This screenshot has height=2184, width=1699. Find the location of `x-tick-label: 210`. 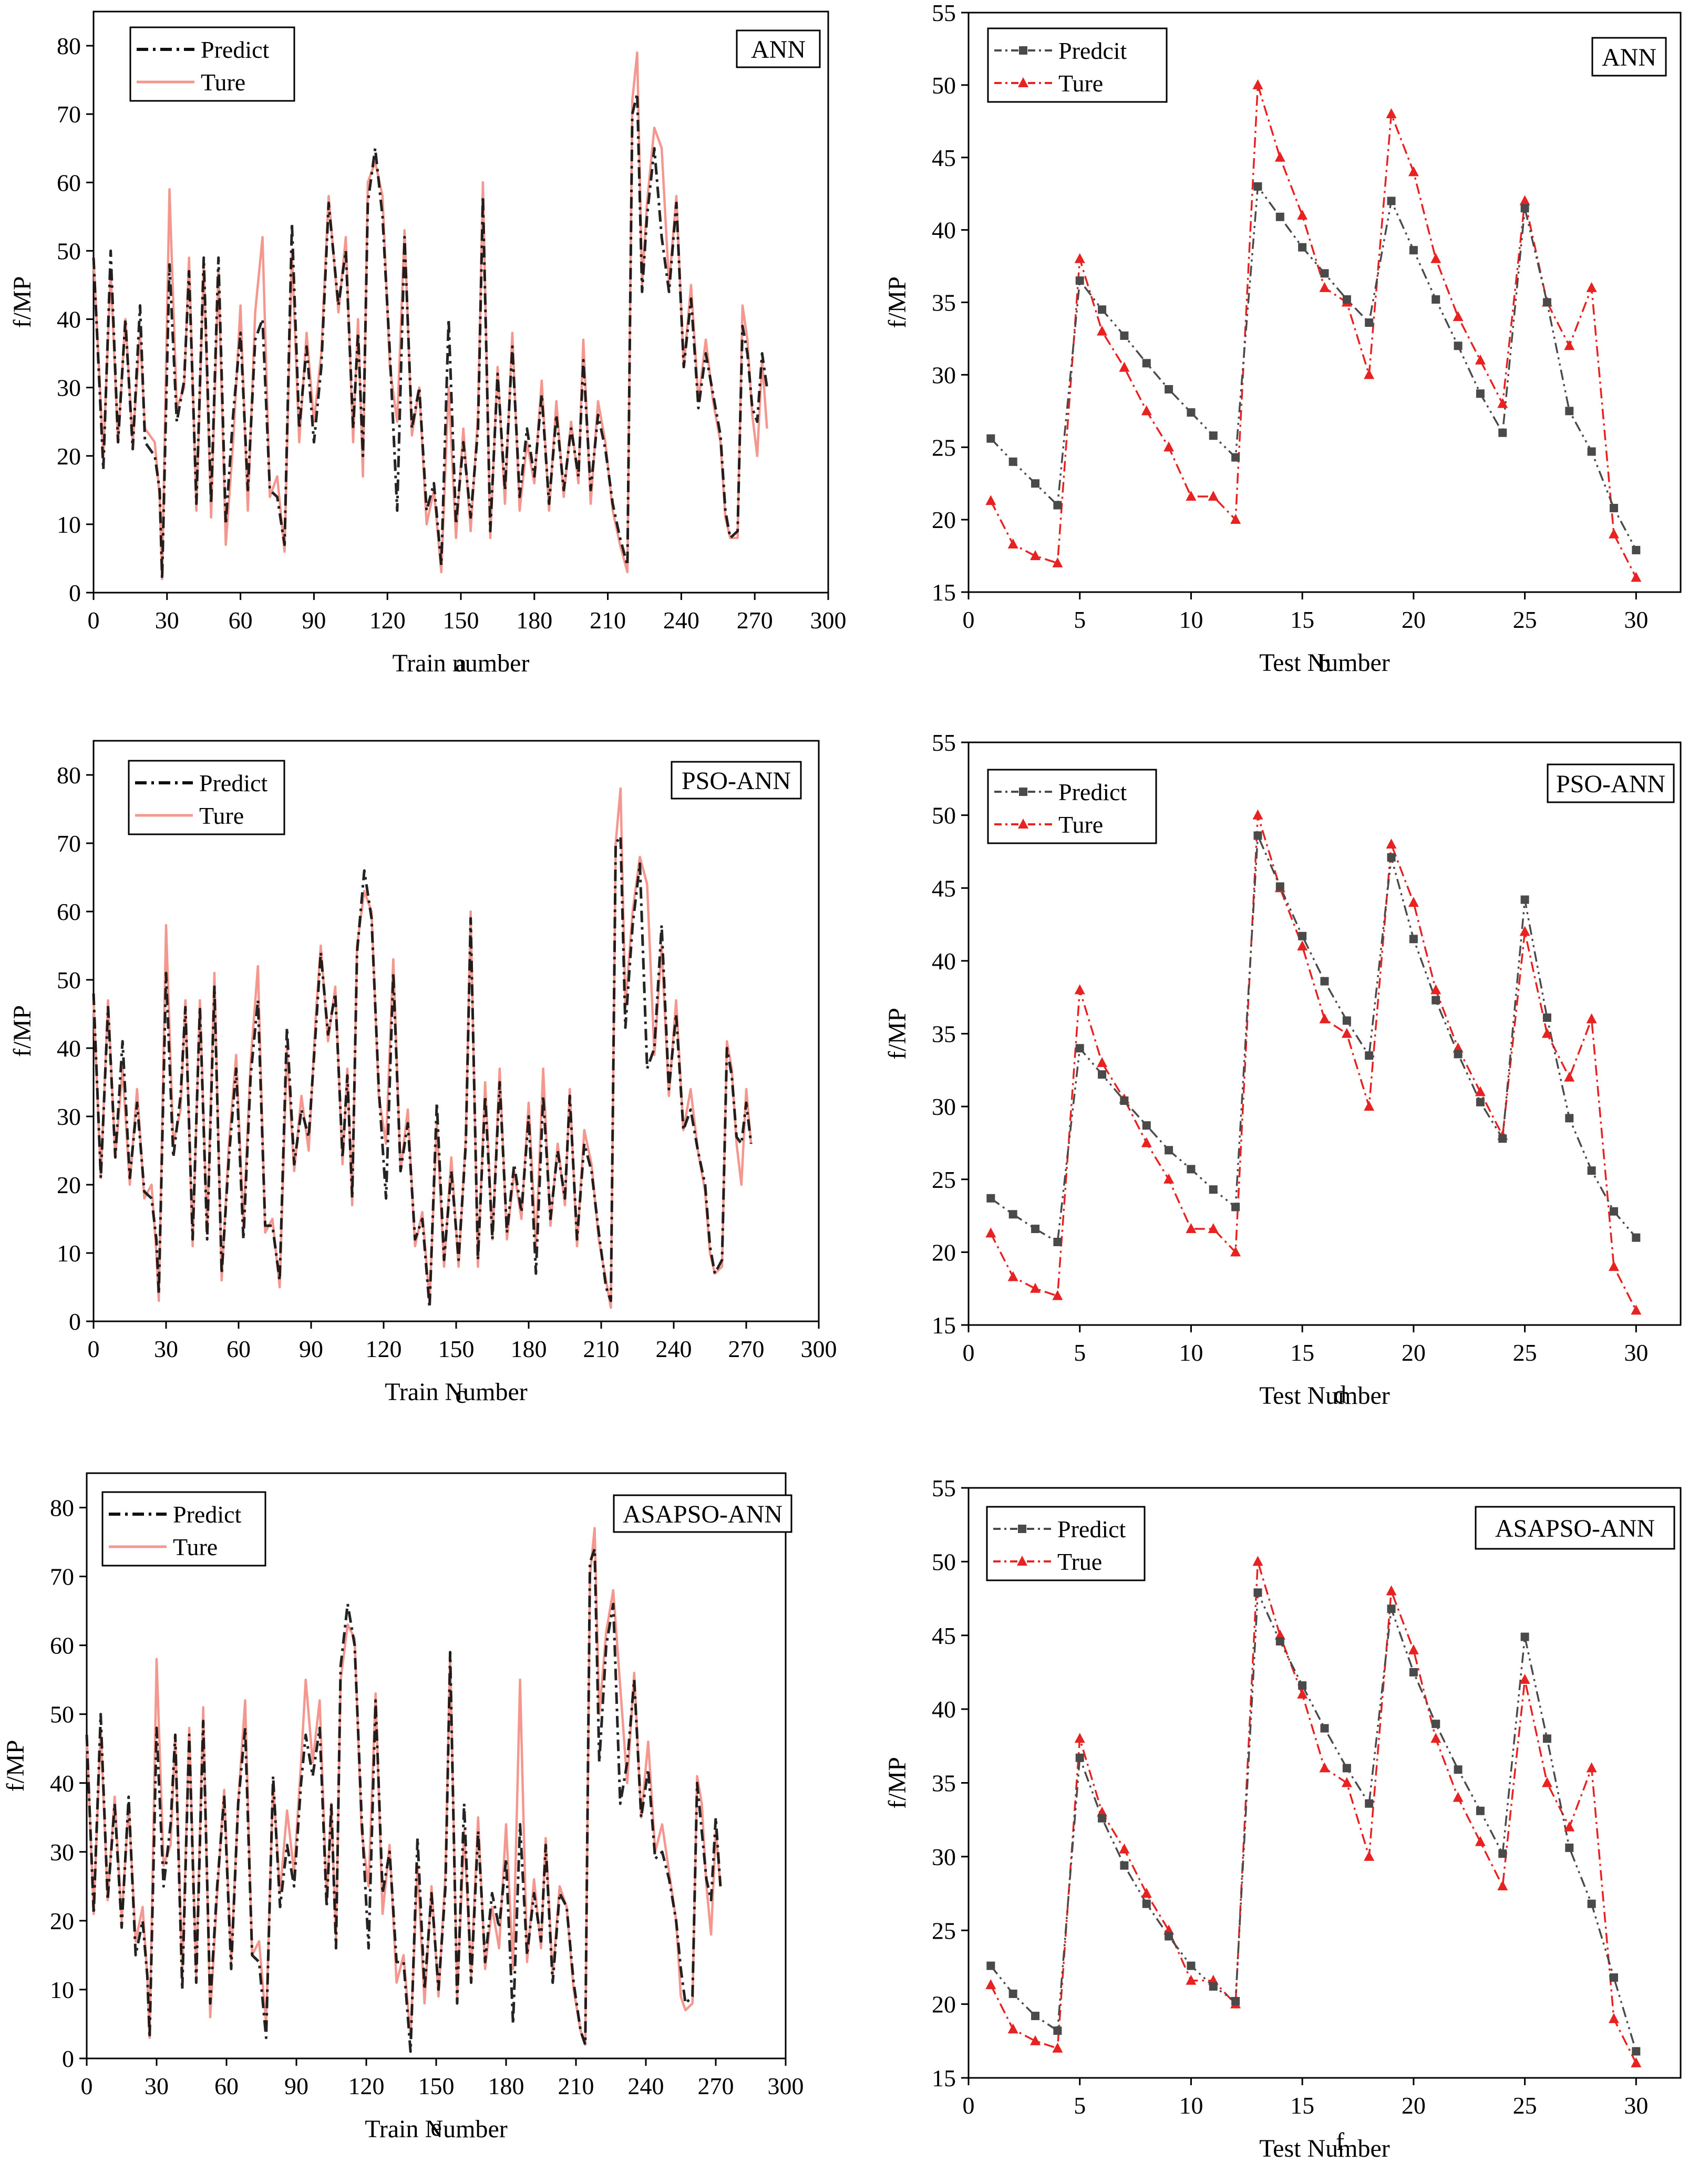

x-tick-label: 210 is located at coordinates (601, 1349).